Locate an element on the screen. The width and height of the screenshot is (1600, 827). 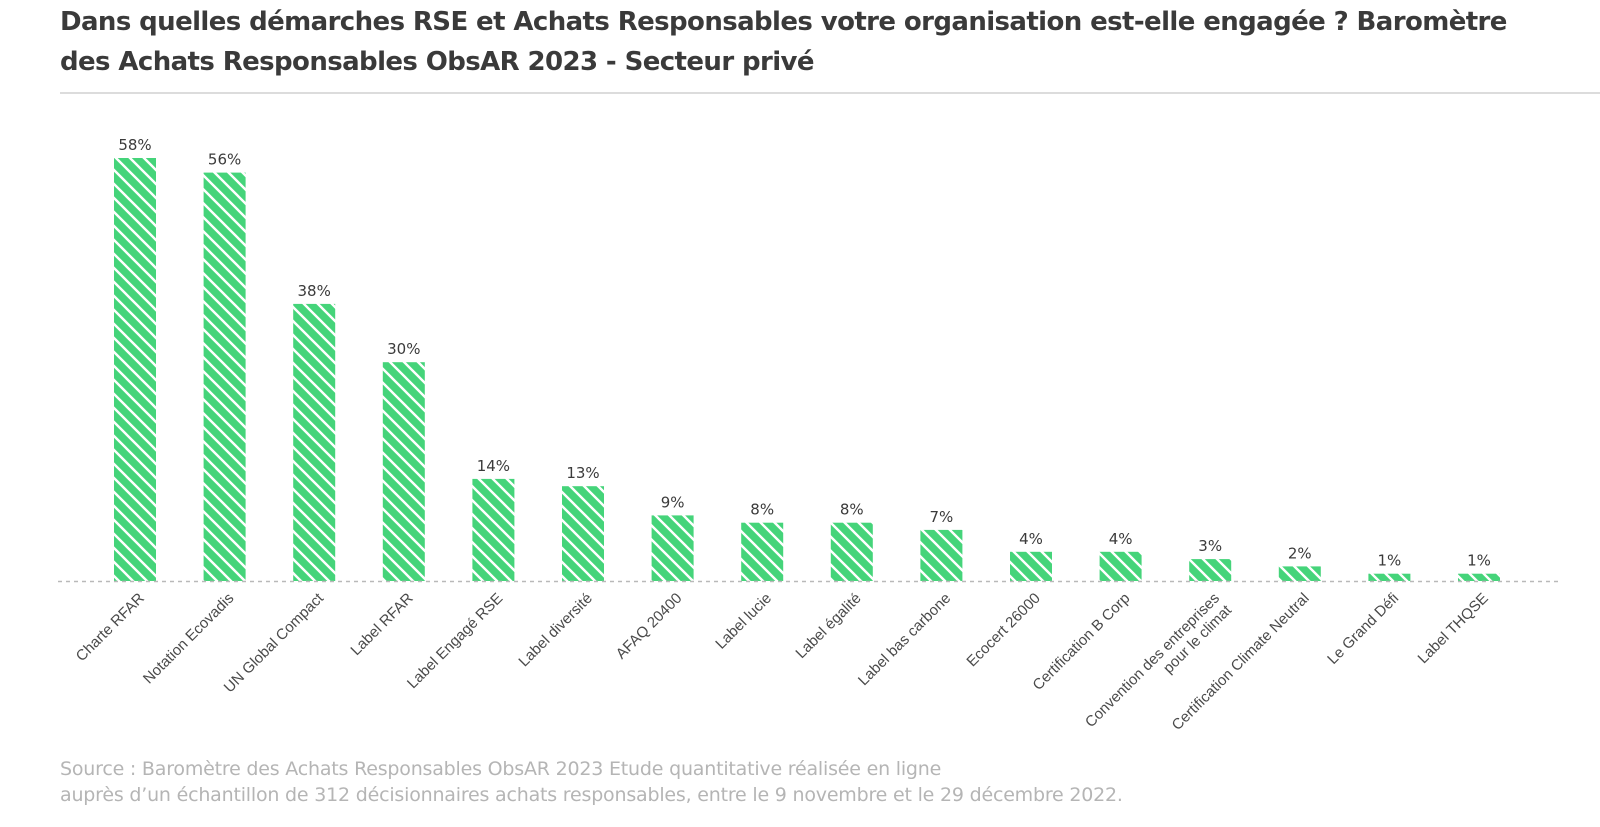
value-label-5: 14% is located at coordinates (493, 466).